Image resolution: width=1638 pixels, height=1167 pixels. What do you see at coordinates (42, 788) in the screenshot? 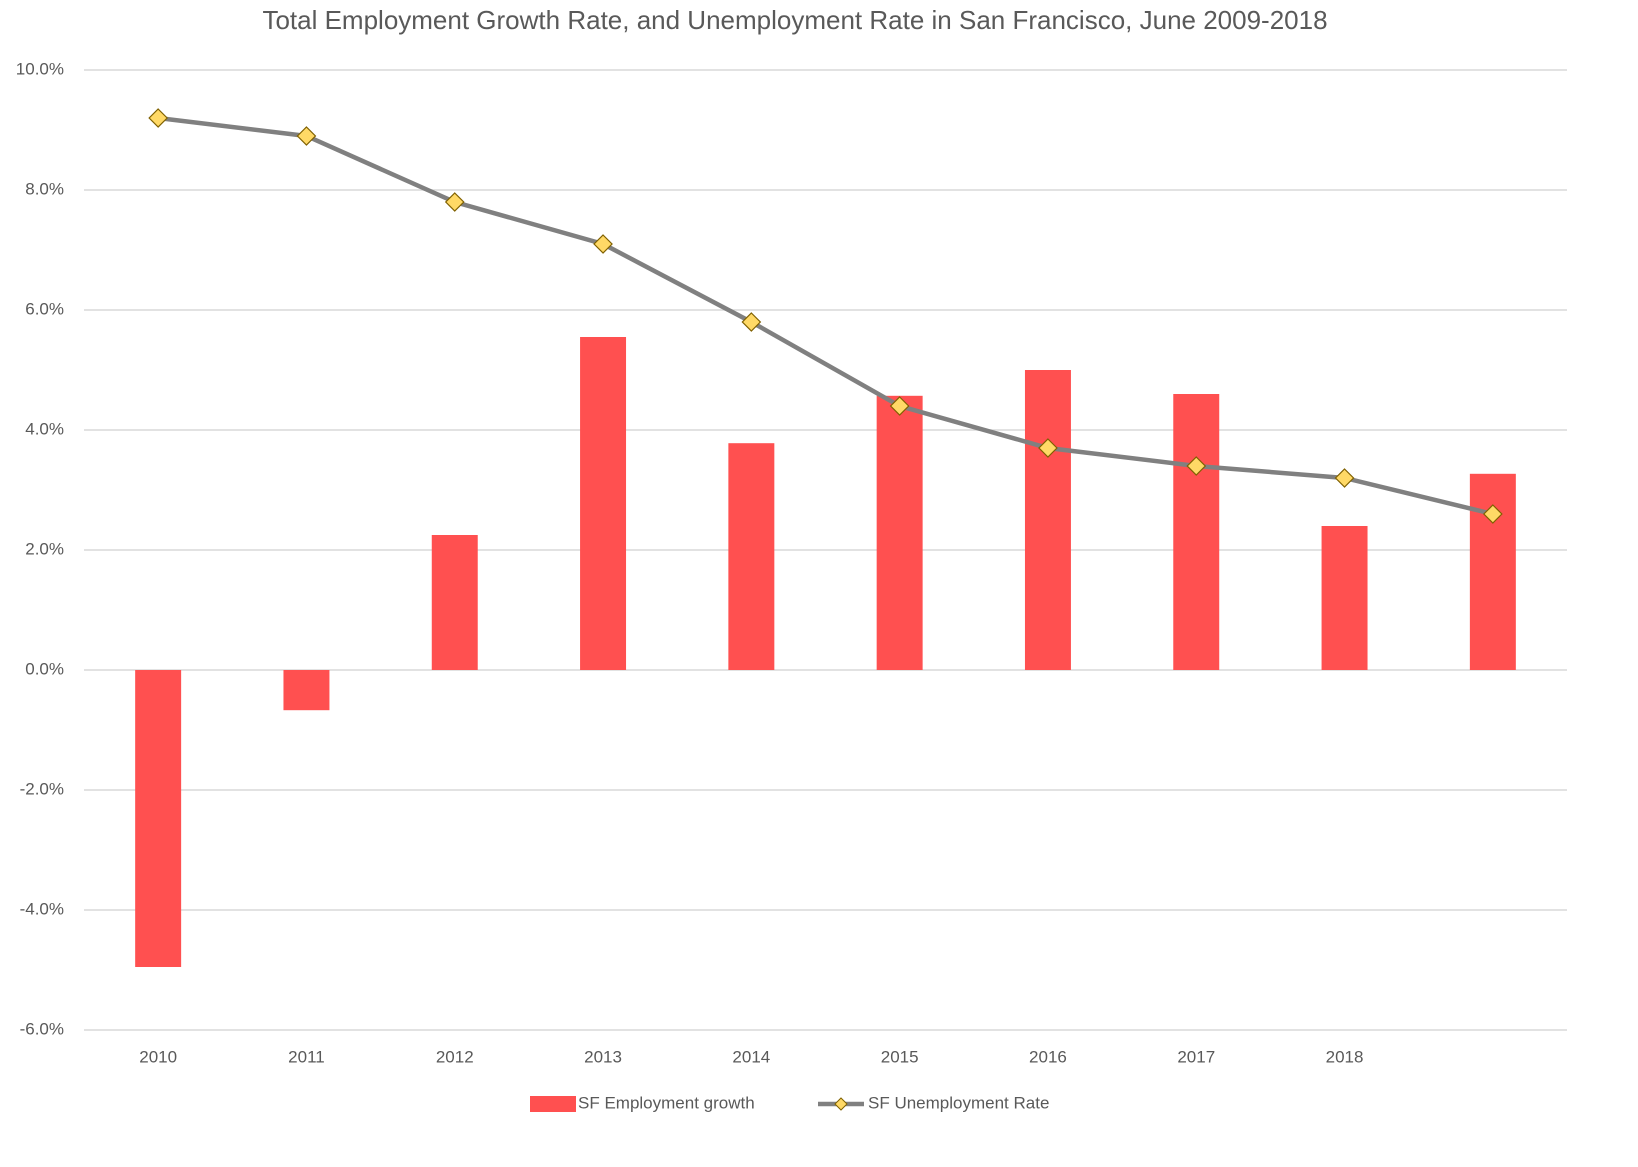
I see `y-tick-label: -2.0%` at bounding box center [42, 788].